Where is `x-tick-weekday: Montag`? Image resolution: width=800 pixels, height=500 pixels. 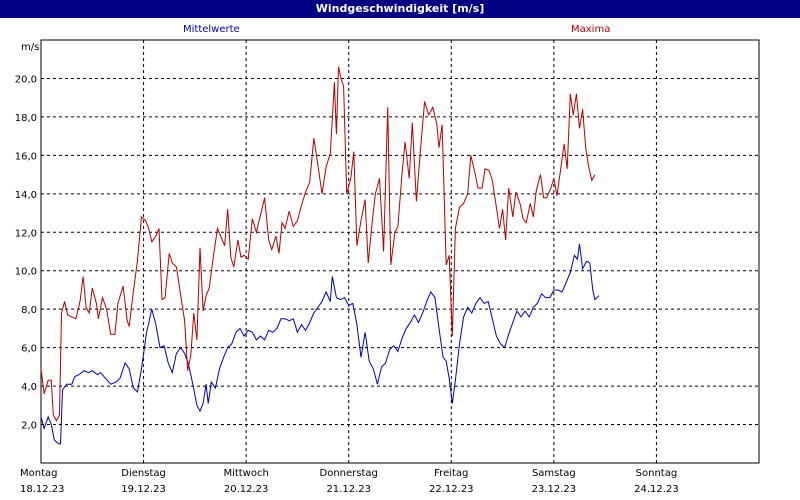 x-tick-weekday: Montag is located at coordinates (38, 473).